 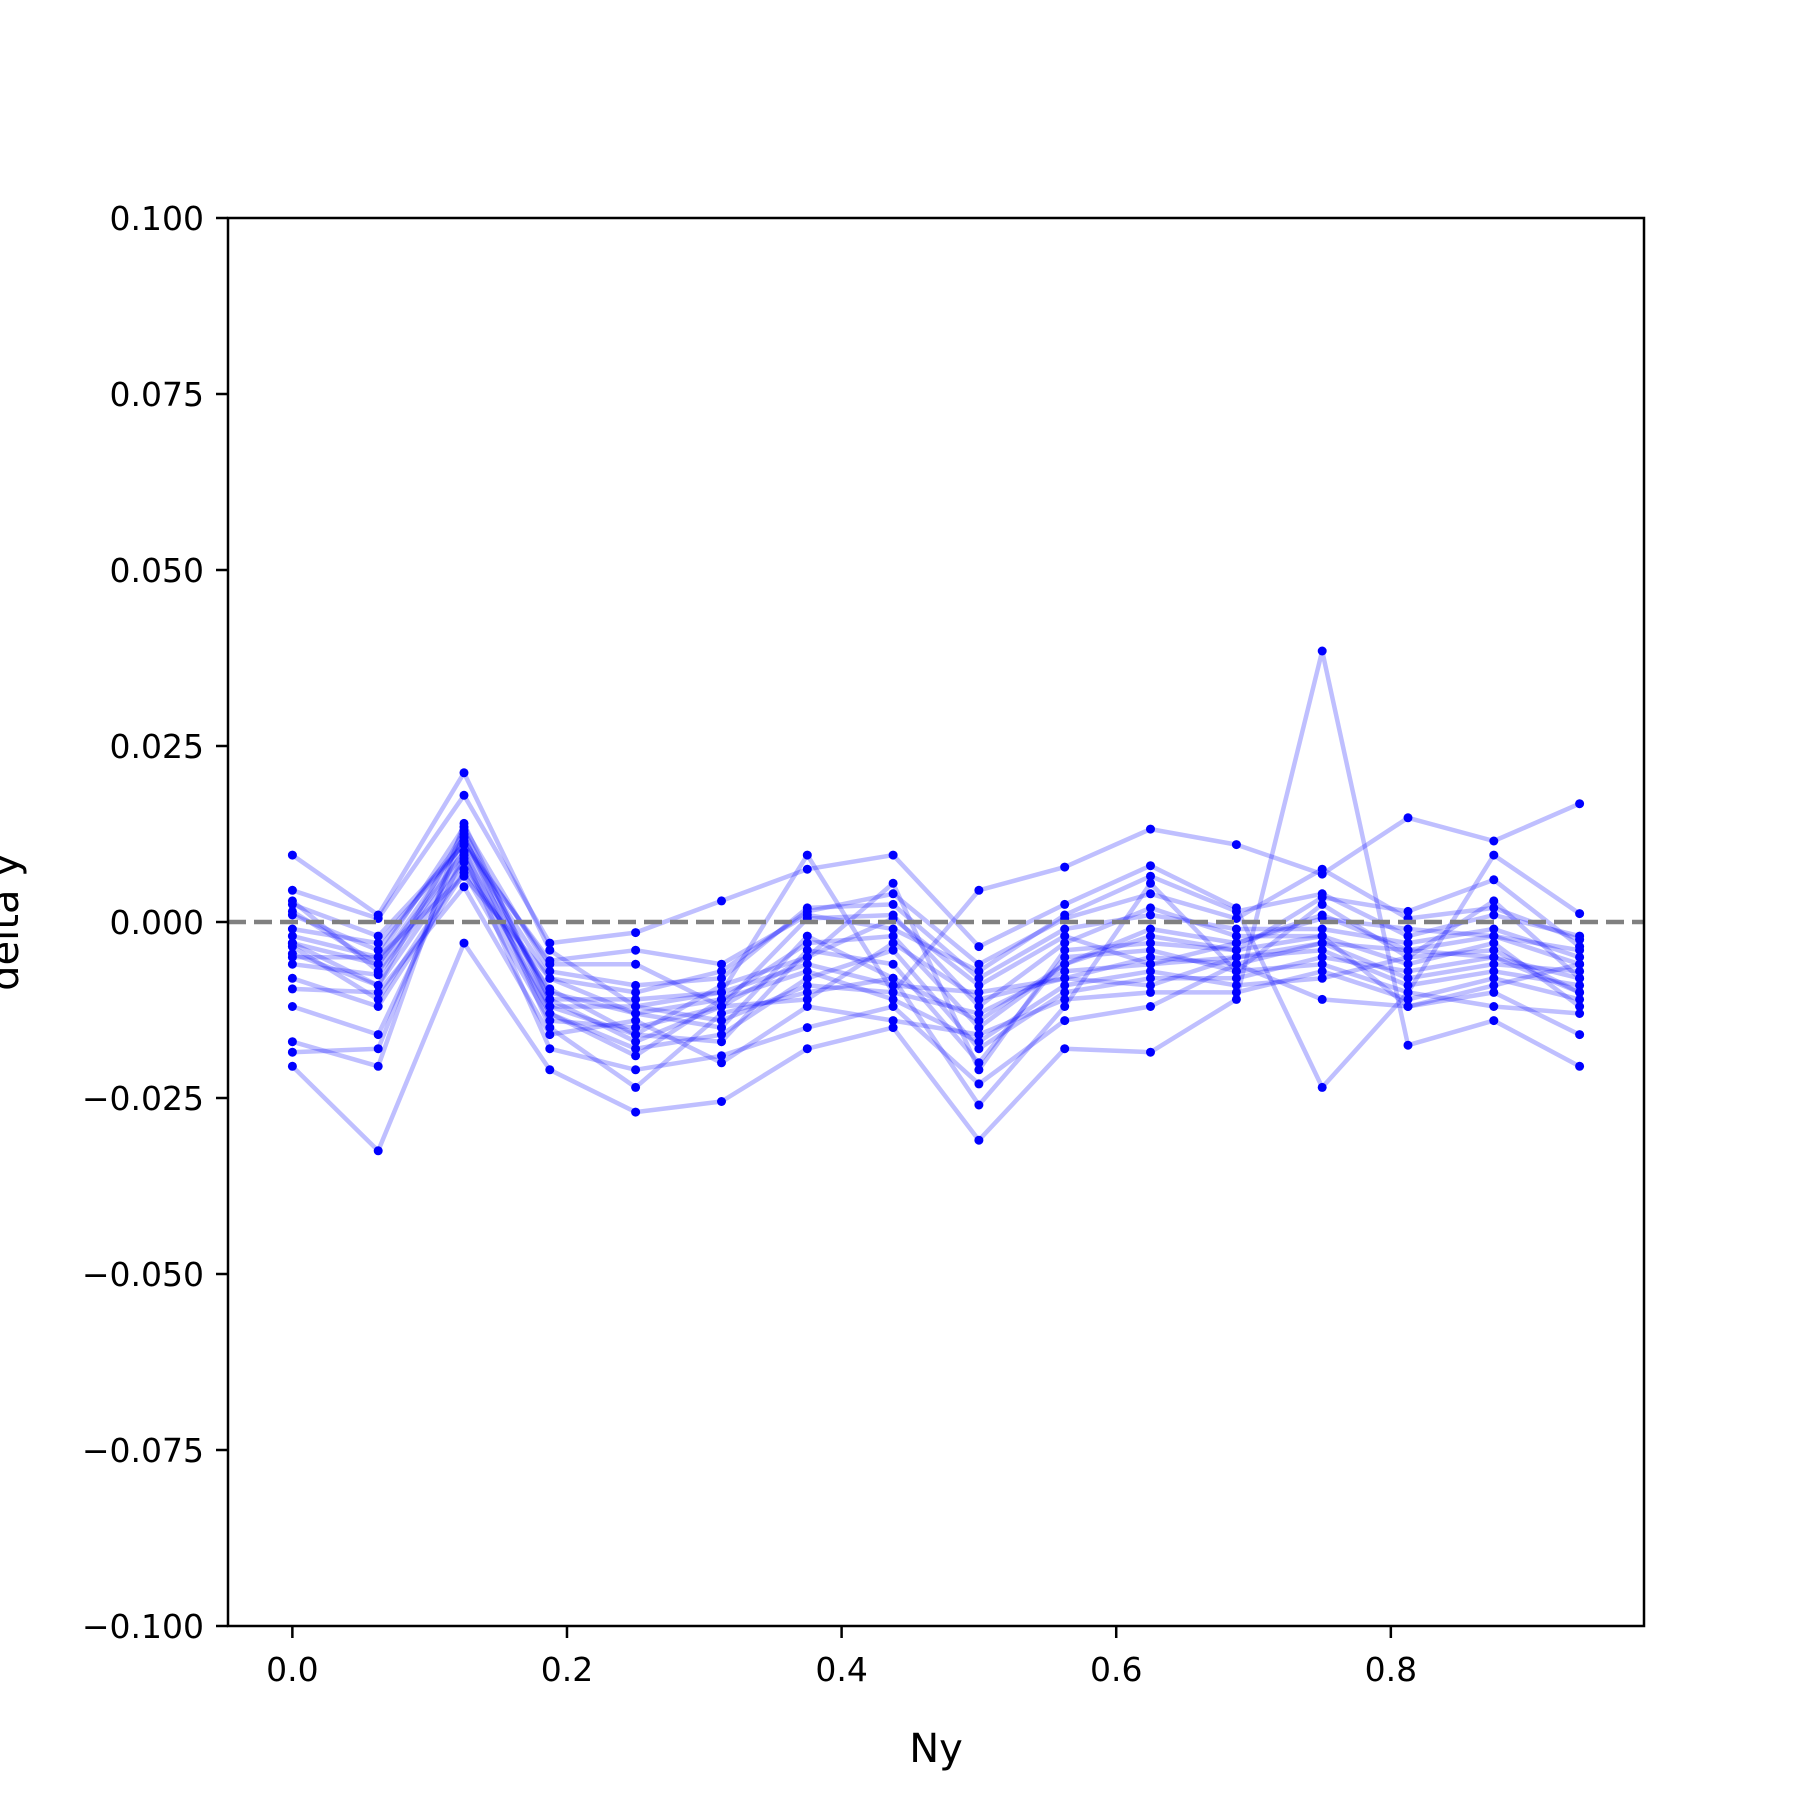 What do you see at coordinates (841, 1669) in the screenshot?
I see `x-tick-label: 0.4` at bounding box center [841, 1669].